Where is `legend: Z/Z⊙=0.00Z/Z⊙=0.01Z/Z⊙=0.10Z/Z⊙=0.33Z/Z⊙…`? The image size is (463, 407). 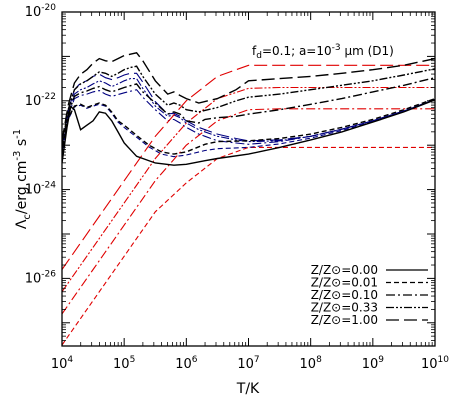 legend: Z/Z⊙=0.00Z/Z⊙=0.01Z/Z⊙=0.10Z/Z⊙=0.33Z/Z⊙… is located at coordinates (369, 295).